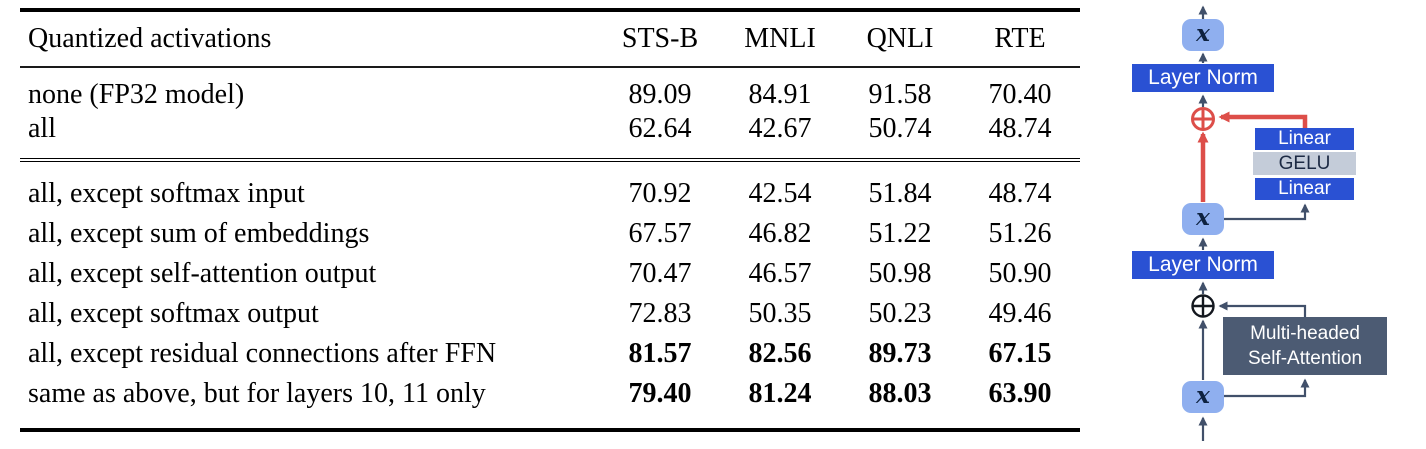 The height and width of the screenshot is (449, 1426). What do you see at coordinates (202, 273) in the screenshot?
I see `row-label: all, except self-attention output` at bounding box center [202, 273].